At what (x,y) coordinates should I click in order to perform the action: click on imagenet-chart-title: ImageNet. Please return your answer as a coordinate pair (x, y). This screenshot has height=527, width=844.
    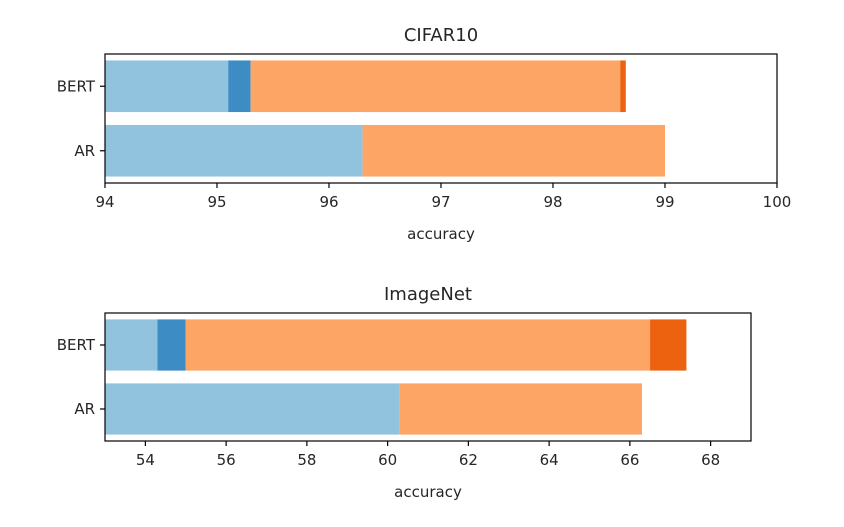
    Looking at the image, I should click on (428, 294).